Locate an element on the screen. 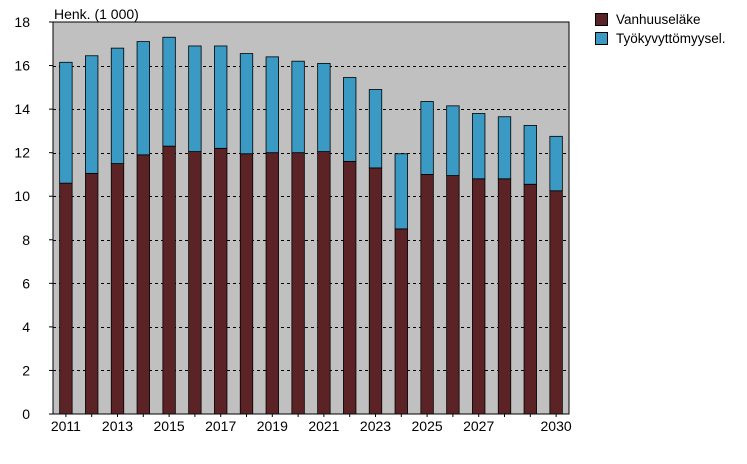 This screenshot has width=747, height=464. y-tick-label: 8 is located at coordinates (26, 240).